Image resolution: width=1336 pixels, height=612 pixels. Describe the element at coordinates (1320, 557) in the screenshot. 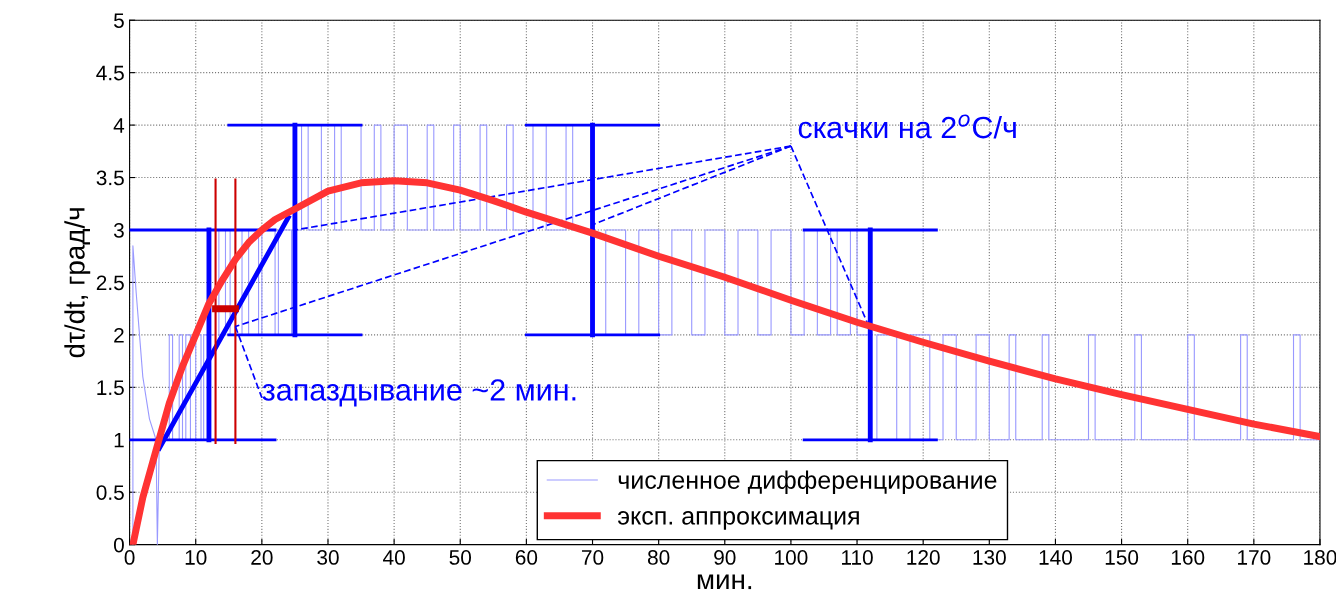

I see `x-tick-label: 180` at that location.